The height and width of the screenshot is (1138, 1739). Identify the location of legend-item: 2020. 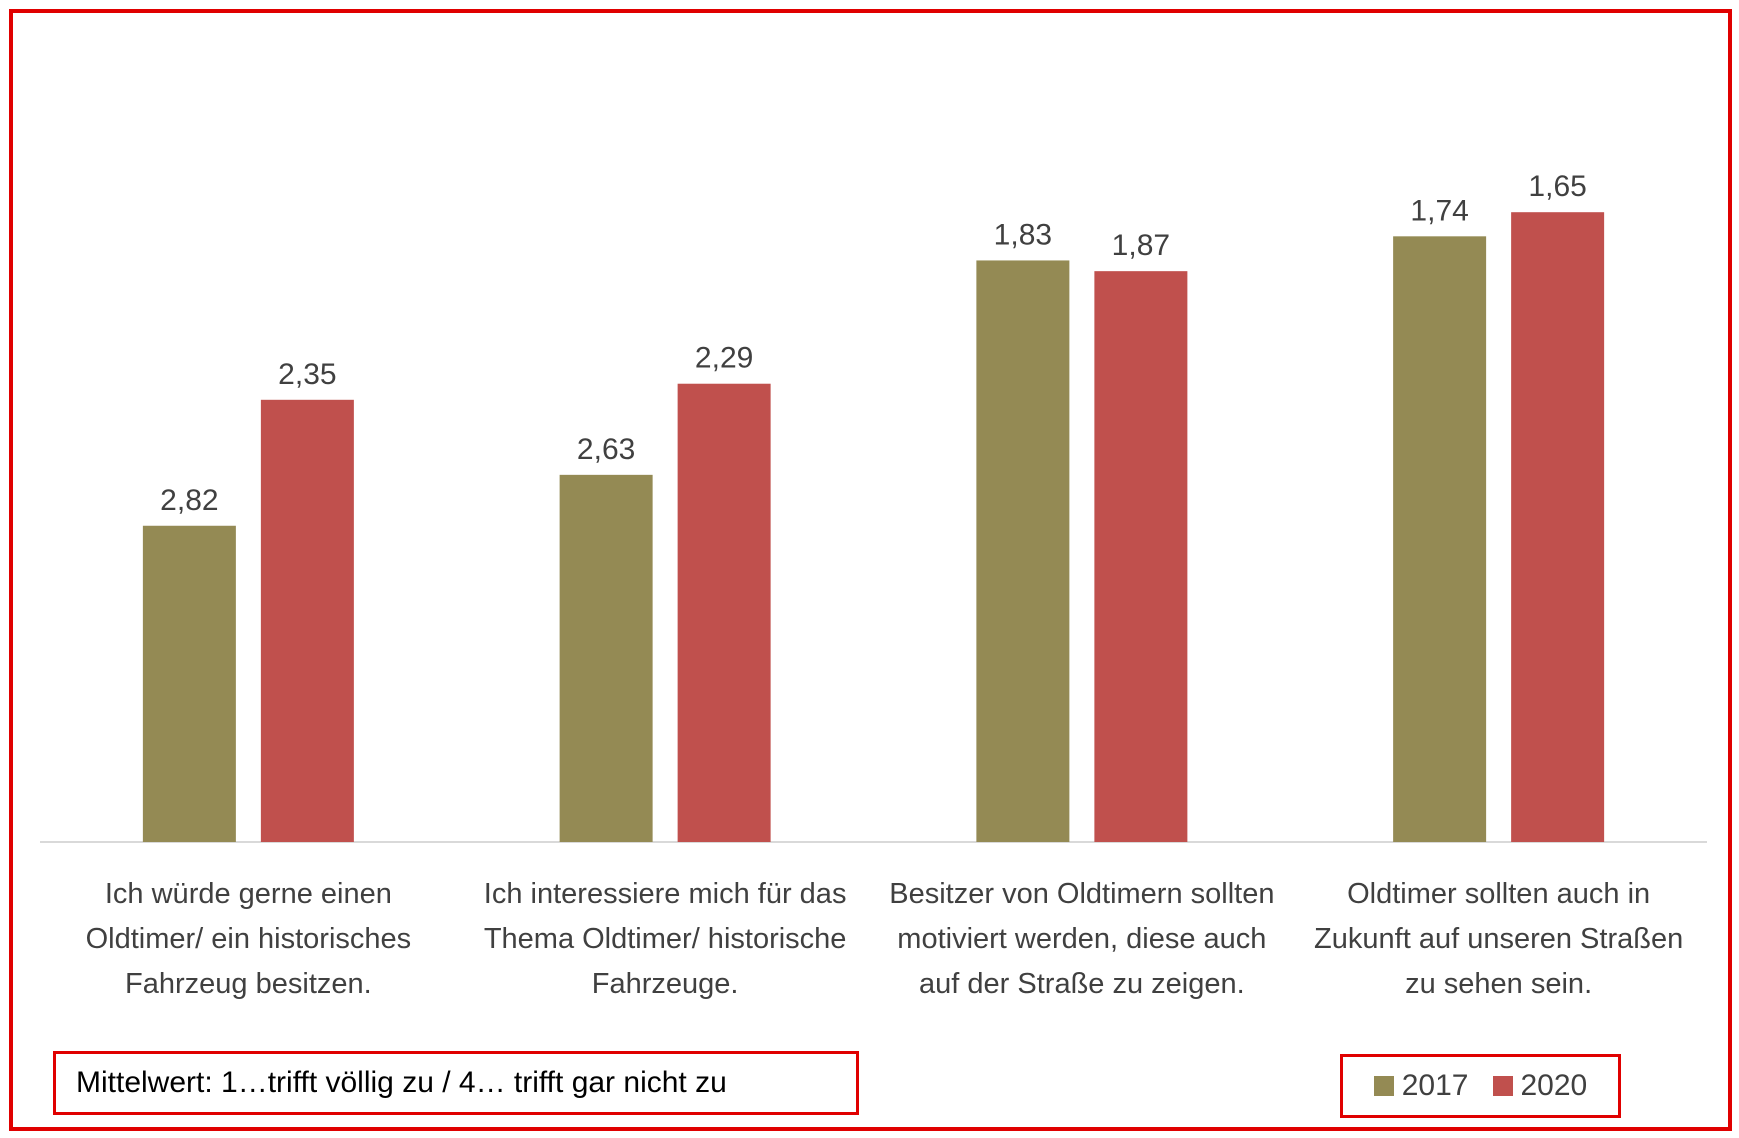
(1540, 1086).